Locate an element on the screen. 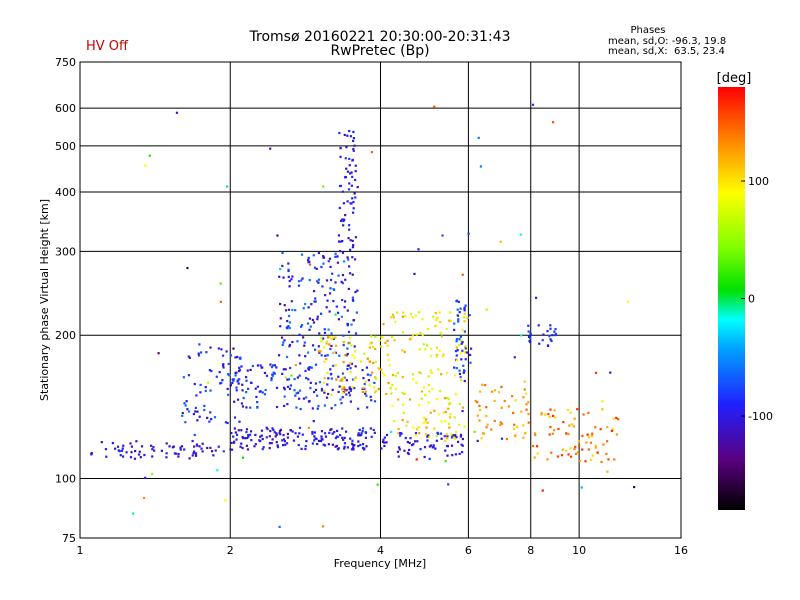 Image resolution: width=800 pixels, height=600 pixels. colorbar-unit: [deg] is located at coordinates (734, 78).